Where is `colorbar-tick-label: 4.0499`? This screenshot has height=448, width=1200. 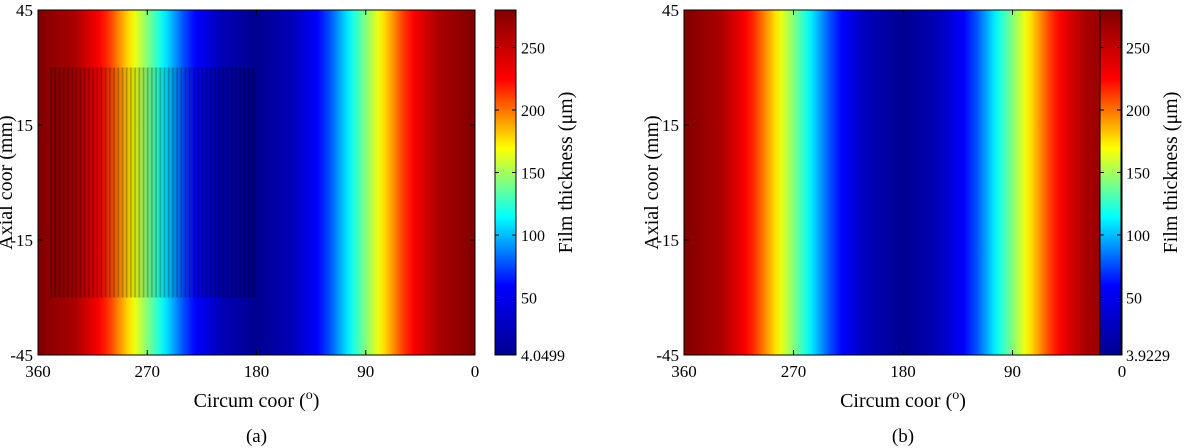
colorbar-tick-label: 4.0499 is located at coordinates (543, 356).